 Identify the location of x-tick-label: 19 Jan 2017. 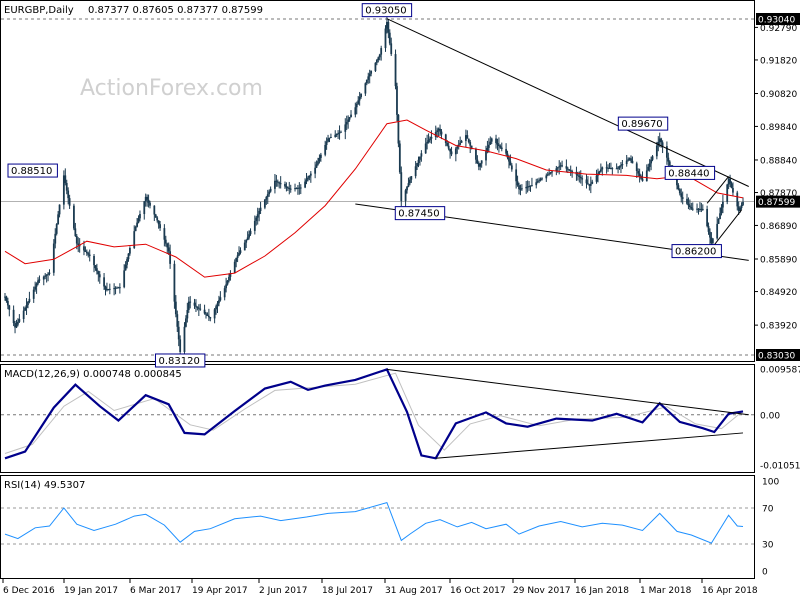
(91, 591).